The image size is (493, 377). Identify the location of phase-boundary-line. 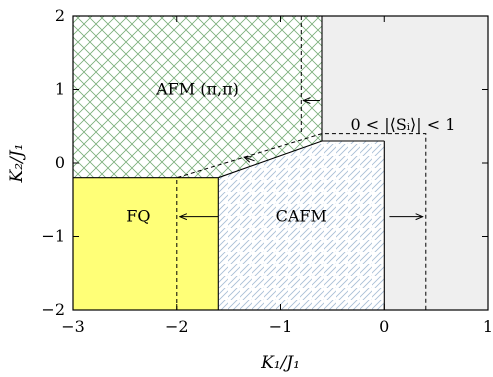
(270, 159).